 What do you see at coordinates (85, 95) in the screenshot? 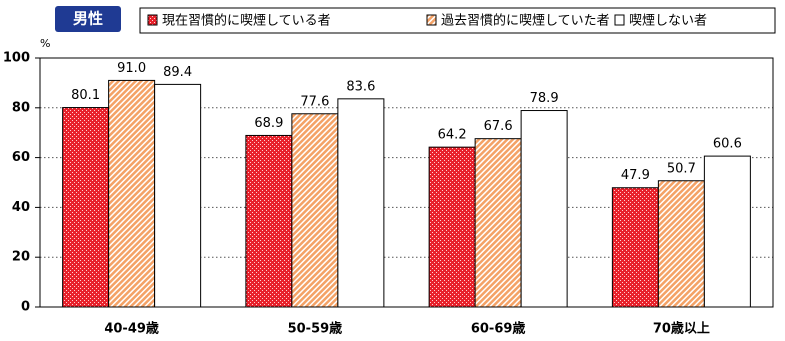
I see `data-label: 80.1` at bounding box center [85, 95].